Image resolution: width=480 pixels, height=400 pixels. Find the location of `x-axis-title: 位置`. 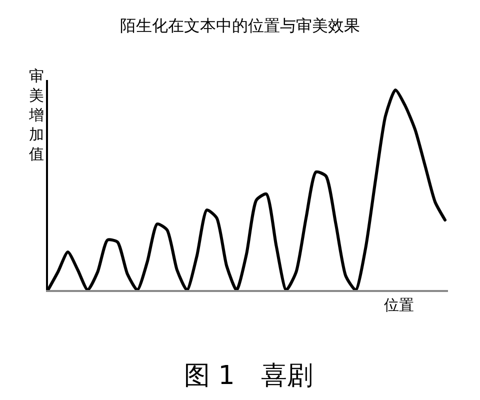

x-axis-title: 位置 is located at coordinates (399, 305).